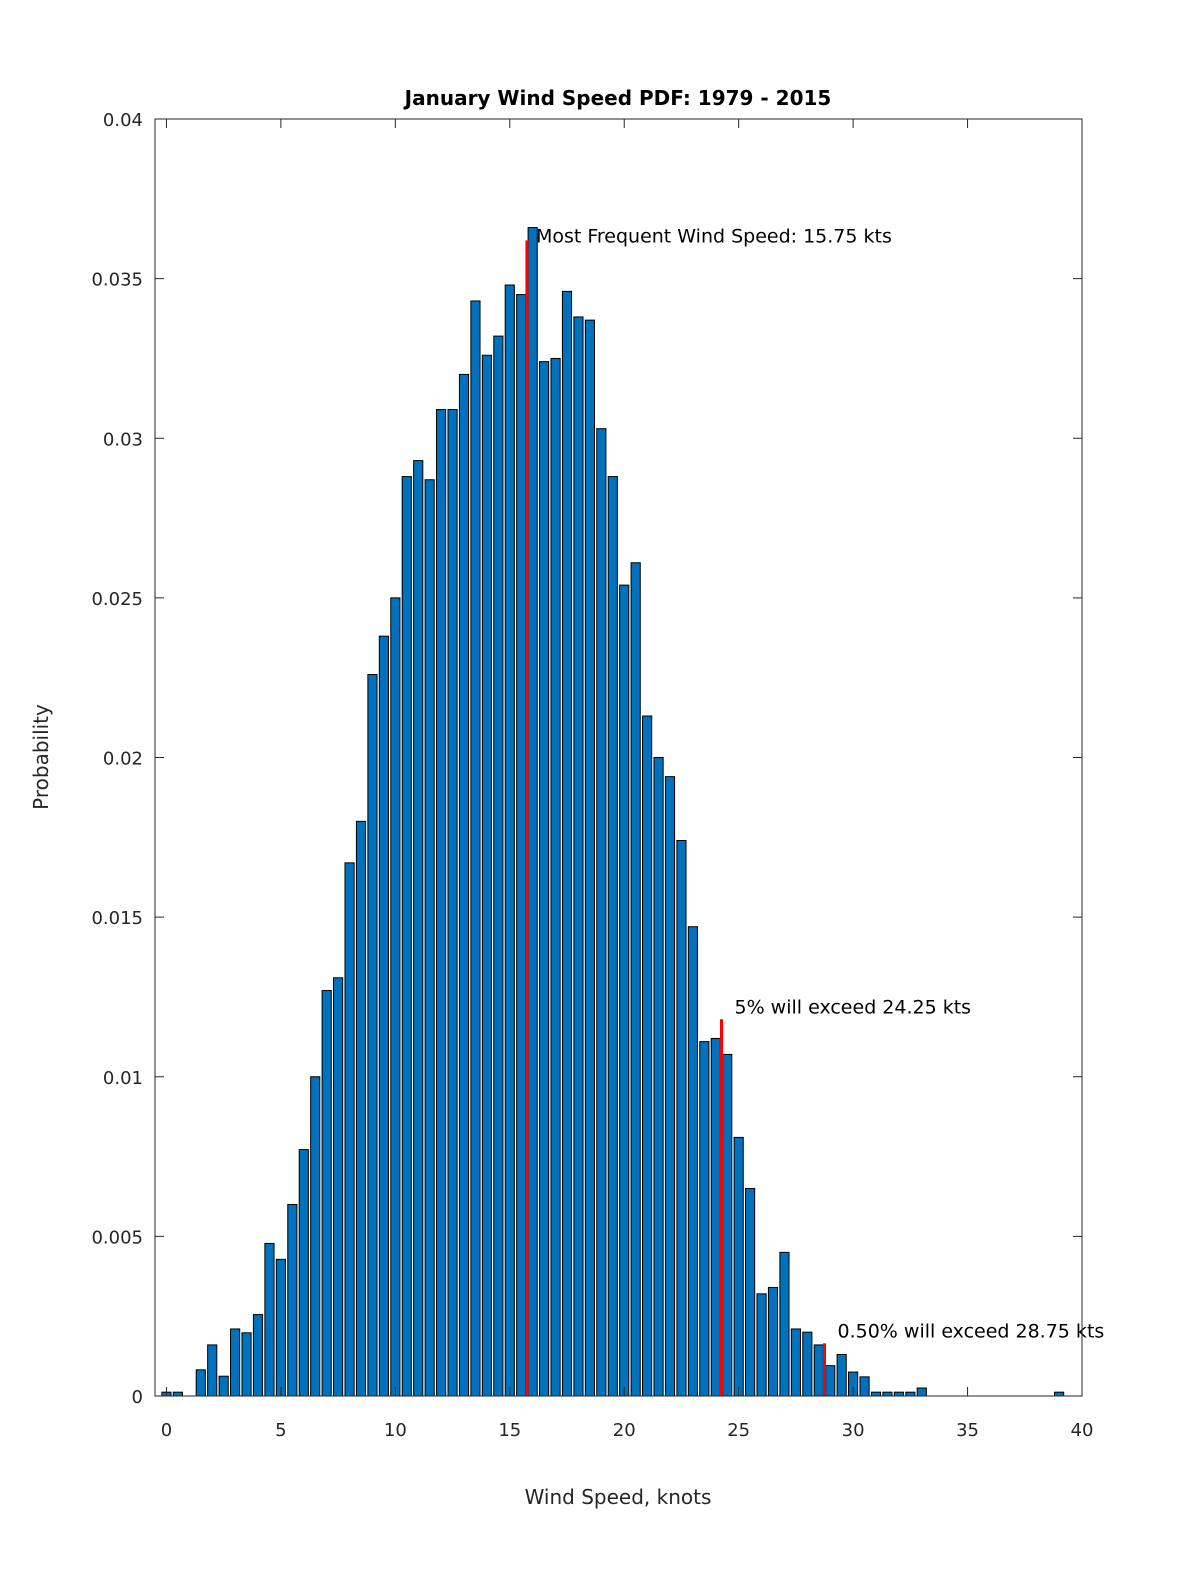  What do you see at coordinates (714, 236) in the screenshot?
I see `marker-label: Most Frequent Wind Speed: 15.75 kts` at bounding box center [714, 236].